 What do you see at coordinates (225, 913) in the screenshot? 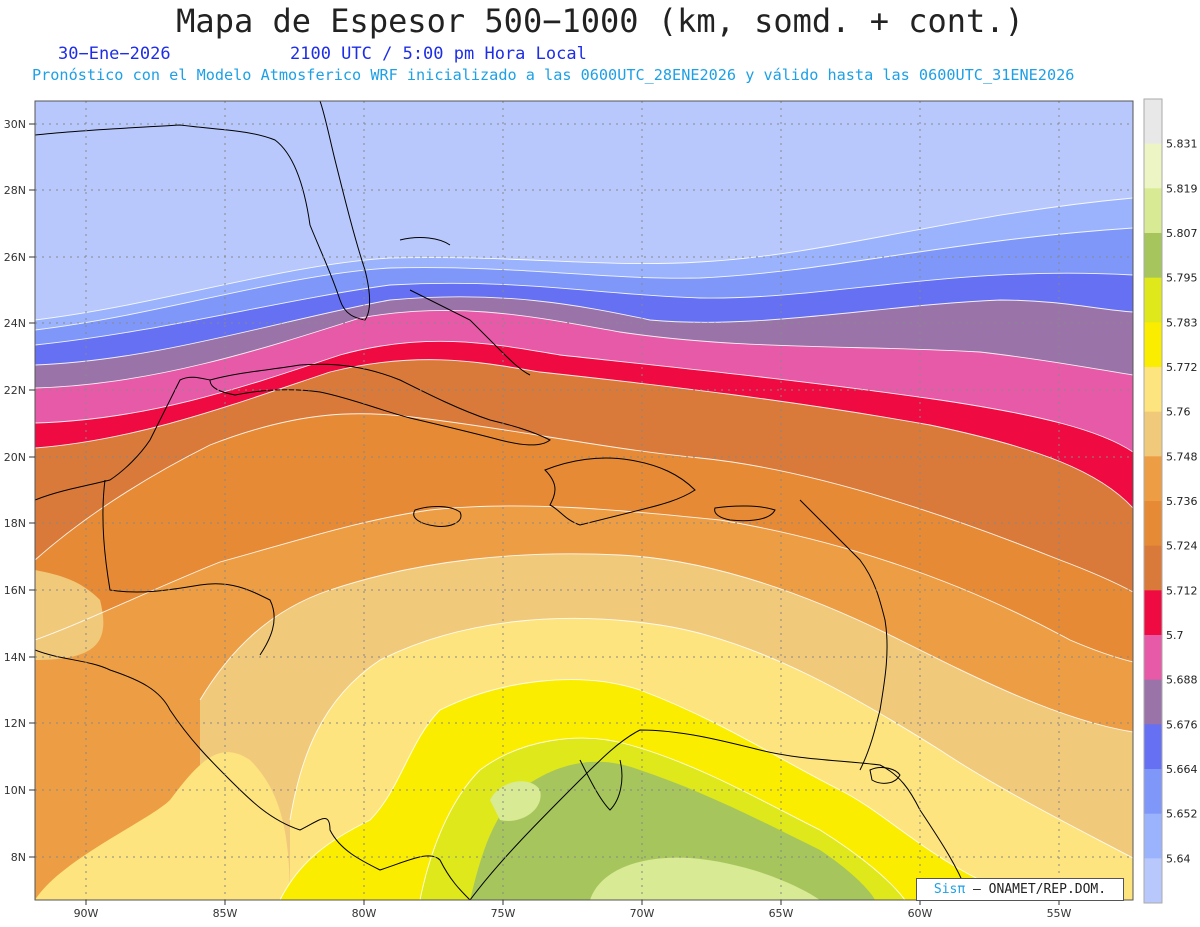
I see `lon-label: 85W` at bounding box center [225, 913].